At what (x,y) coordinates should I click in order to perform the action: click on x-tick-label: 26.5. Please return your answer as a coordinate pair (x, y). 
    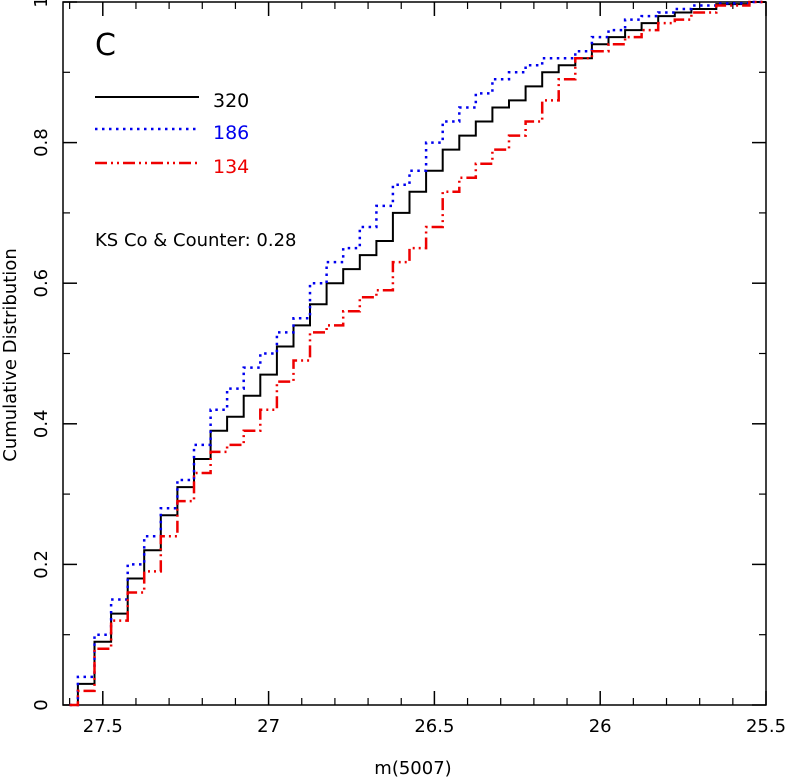
    Looking at the image, I should click on (434, 726).